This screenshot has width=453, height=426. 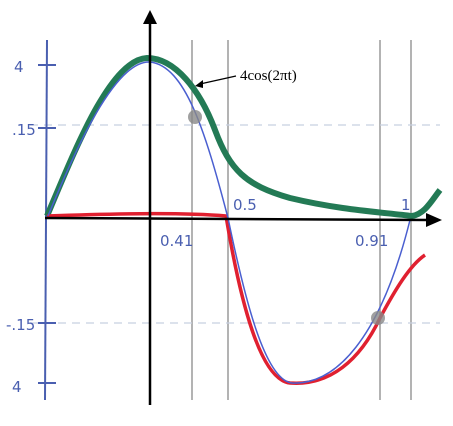 What do you see at coordinates (199, 84) in the screenshot?
I see `annotation-arrowhead` at bounding box center [199, 84].